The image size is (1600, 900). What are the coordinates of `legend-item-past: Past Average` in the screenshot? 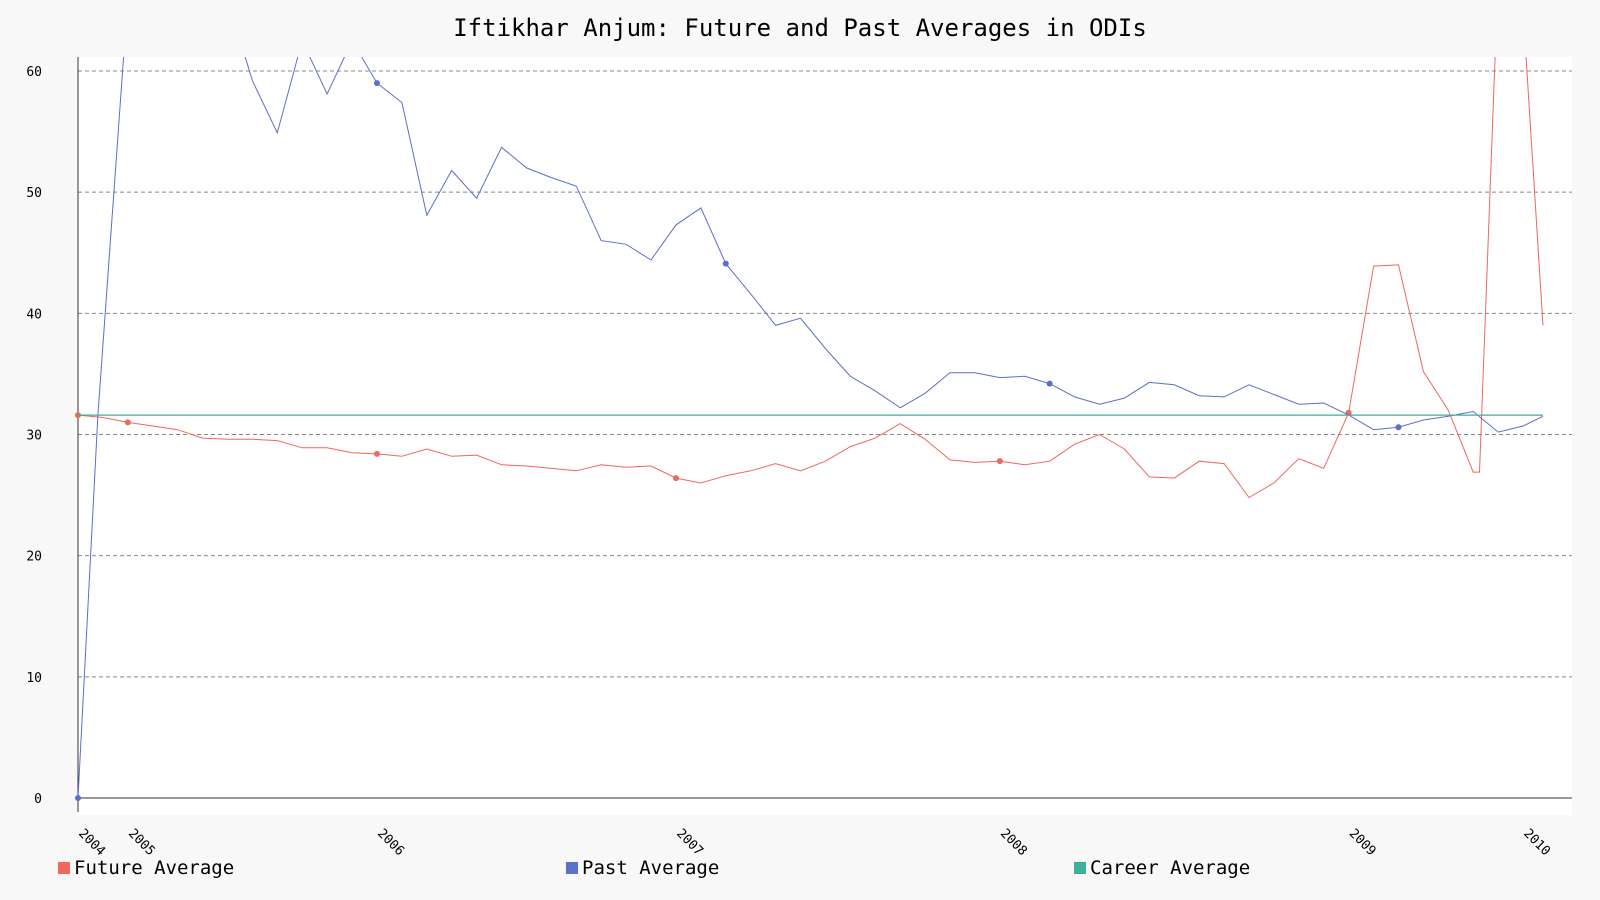 It's located at (642, 868).